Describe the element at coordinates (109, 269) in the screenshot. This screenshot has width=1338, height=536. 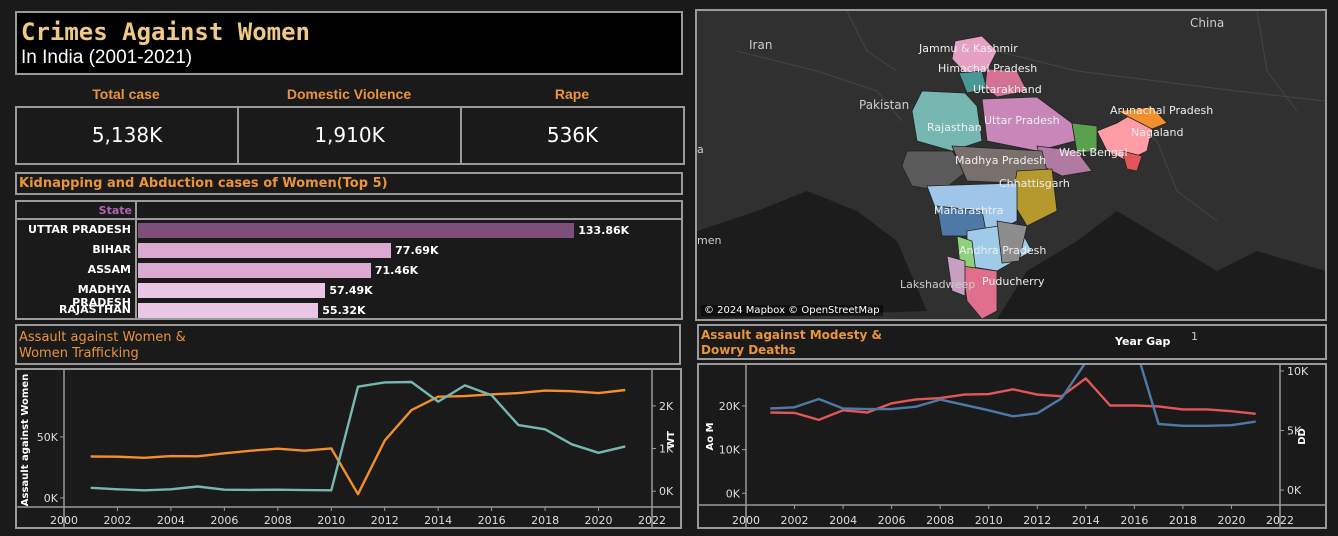
I see `bar-category-label: ASSAM` at that location.